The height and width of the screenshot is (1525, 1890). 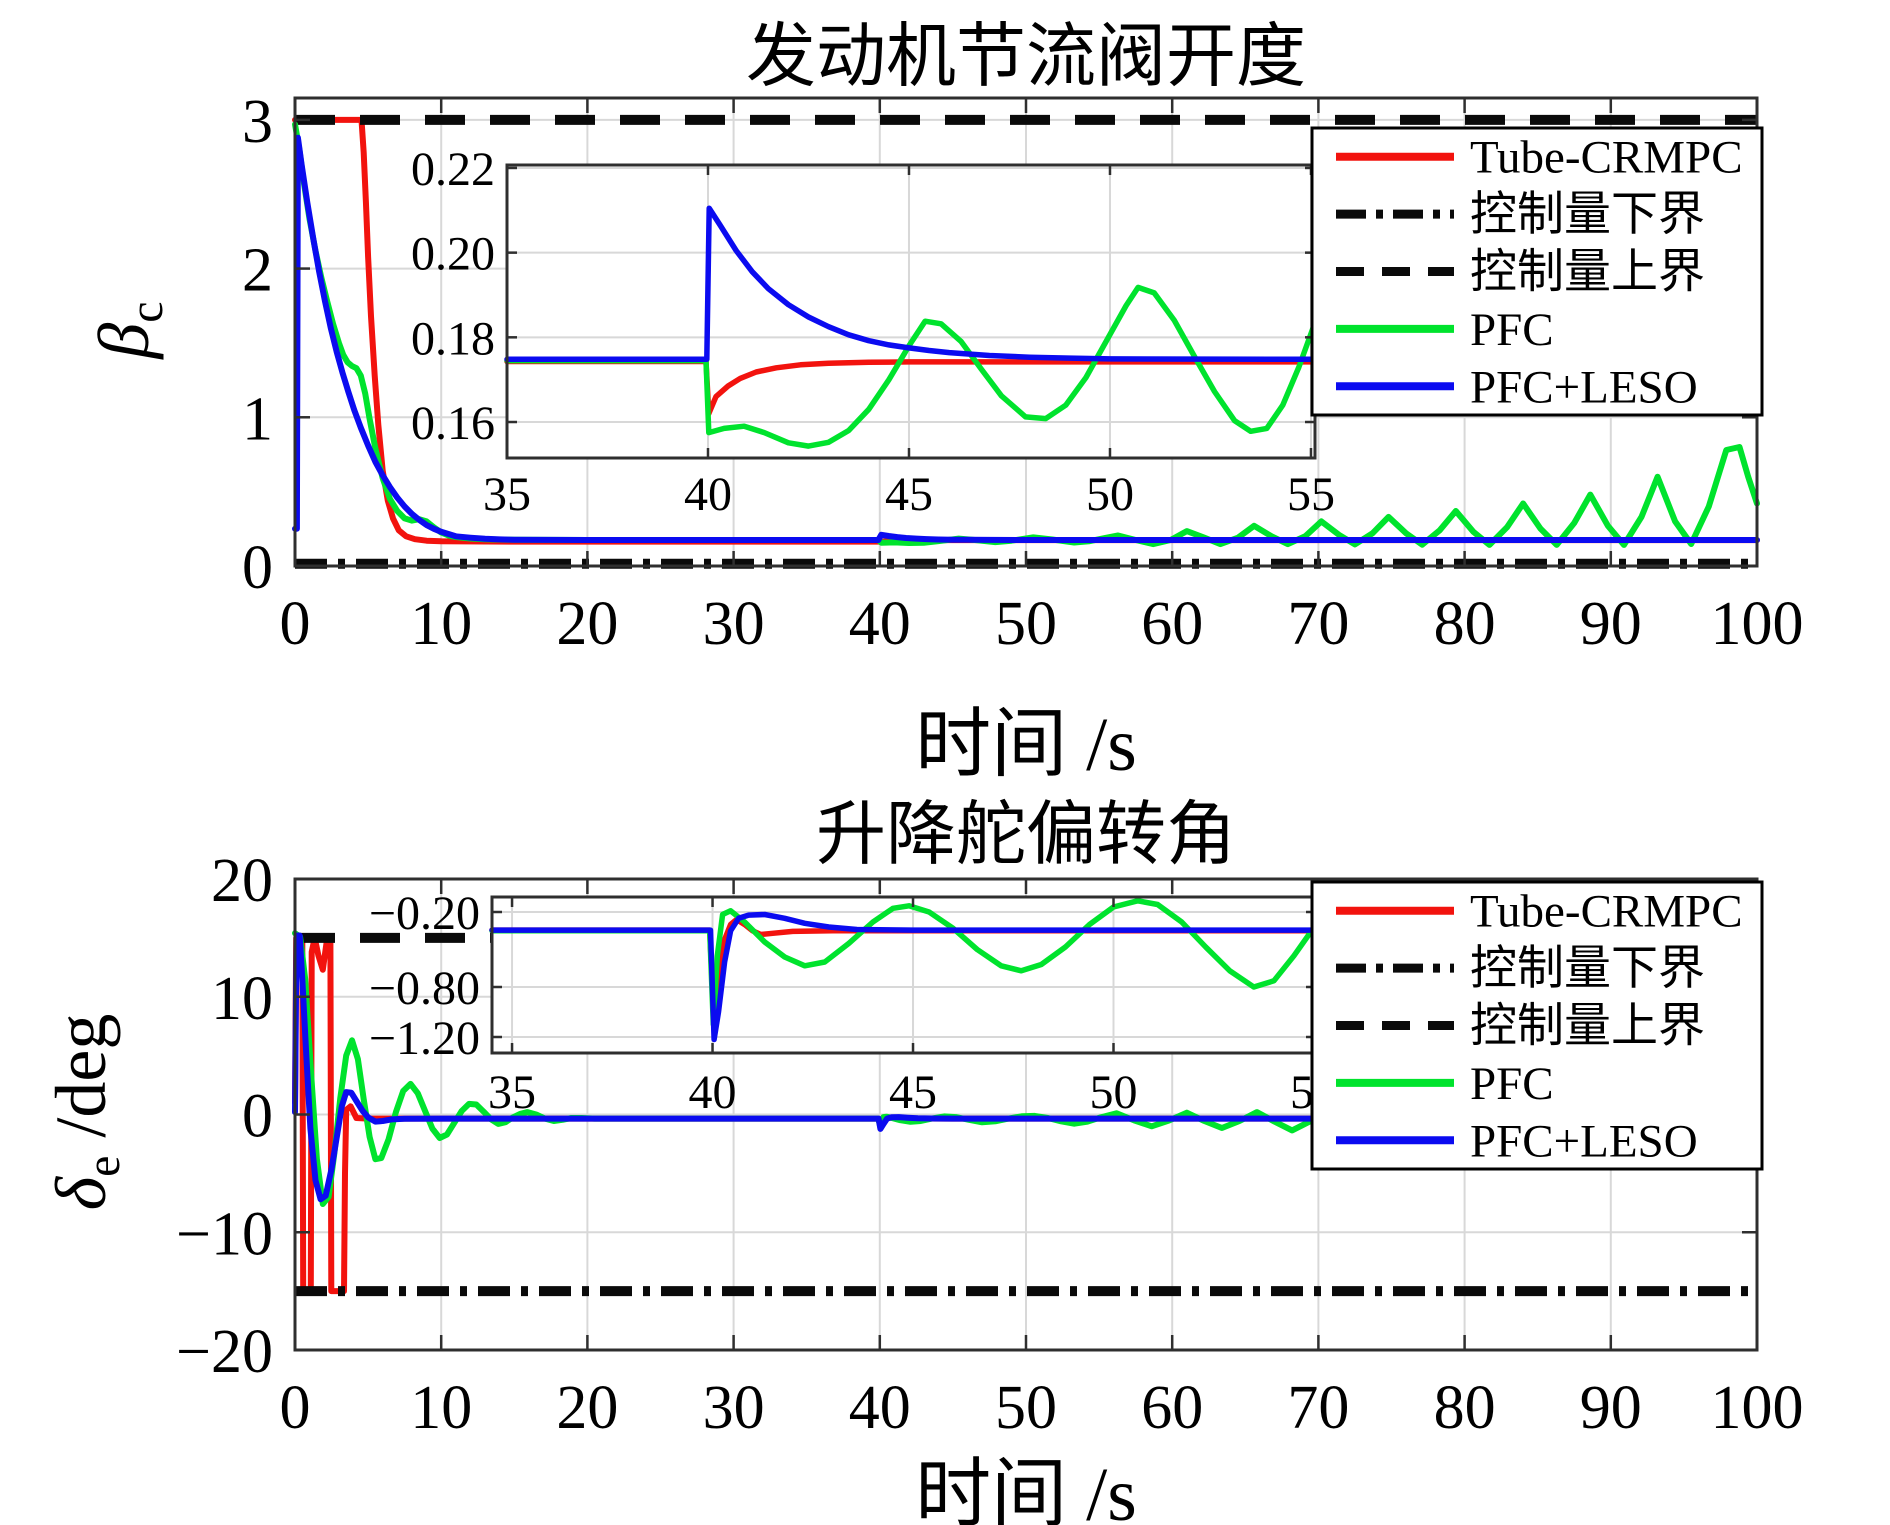 What do you see at coordinates (424, 913) in the screenshot?
I see `inset-ytick-label: −0.20` at bounding box center [424, 913].